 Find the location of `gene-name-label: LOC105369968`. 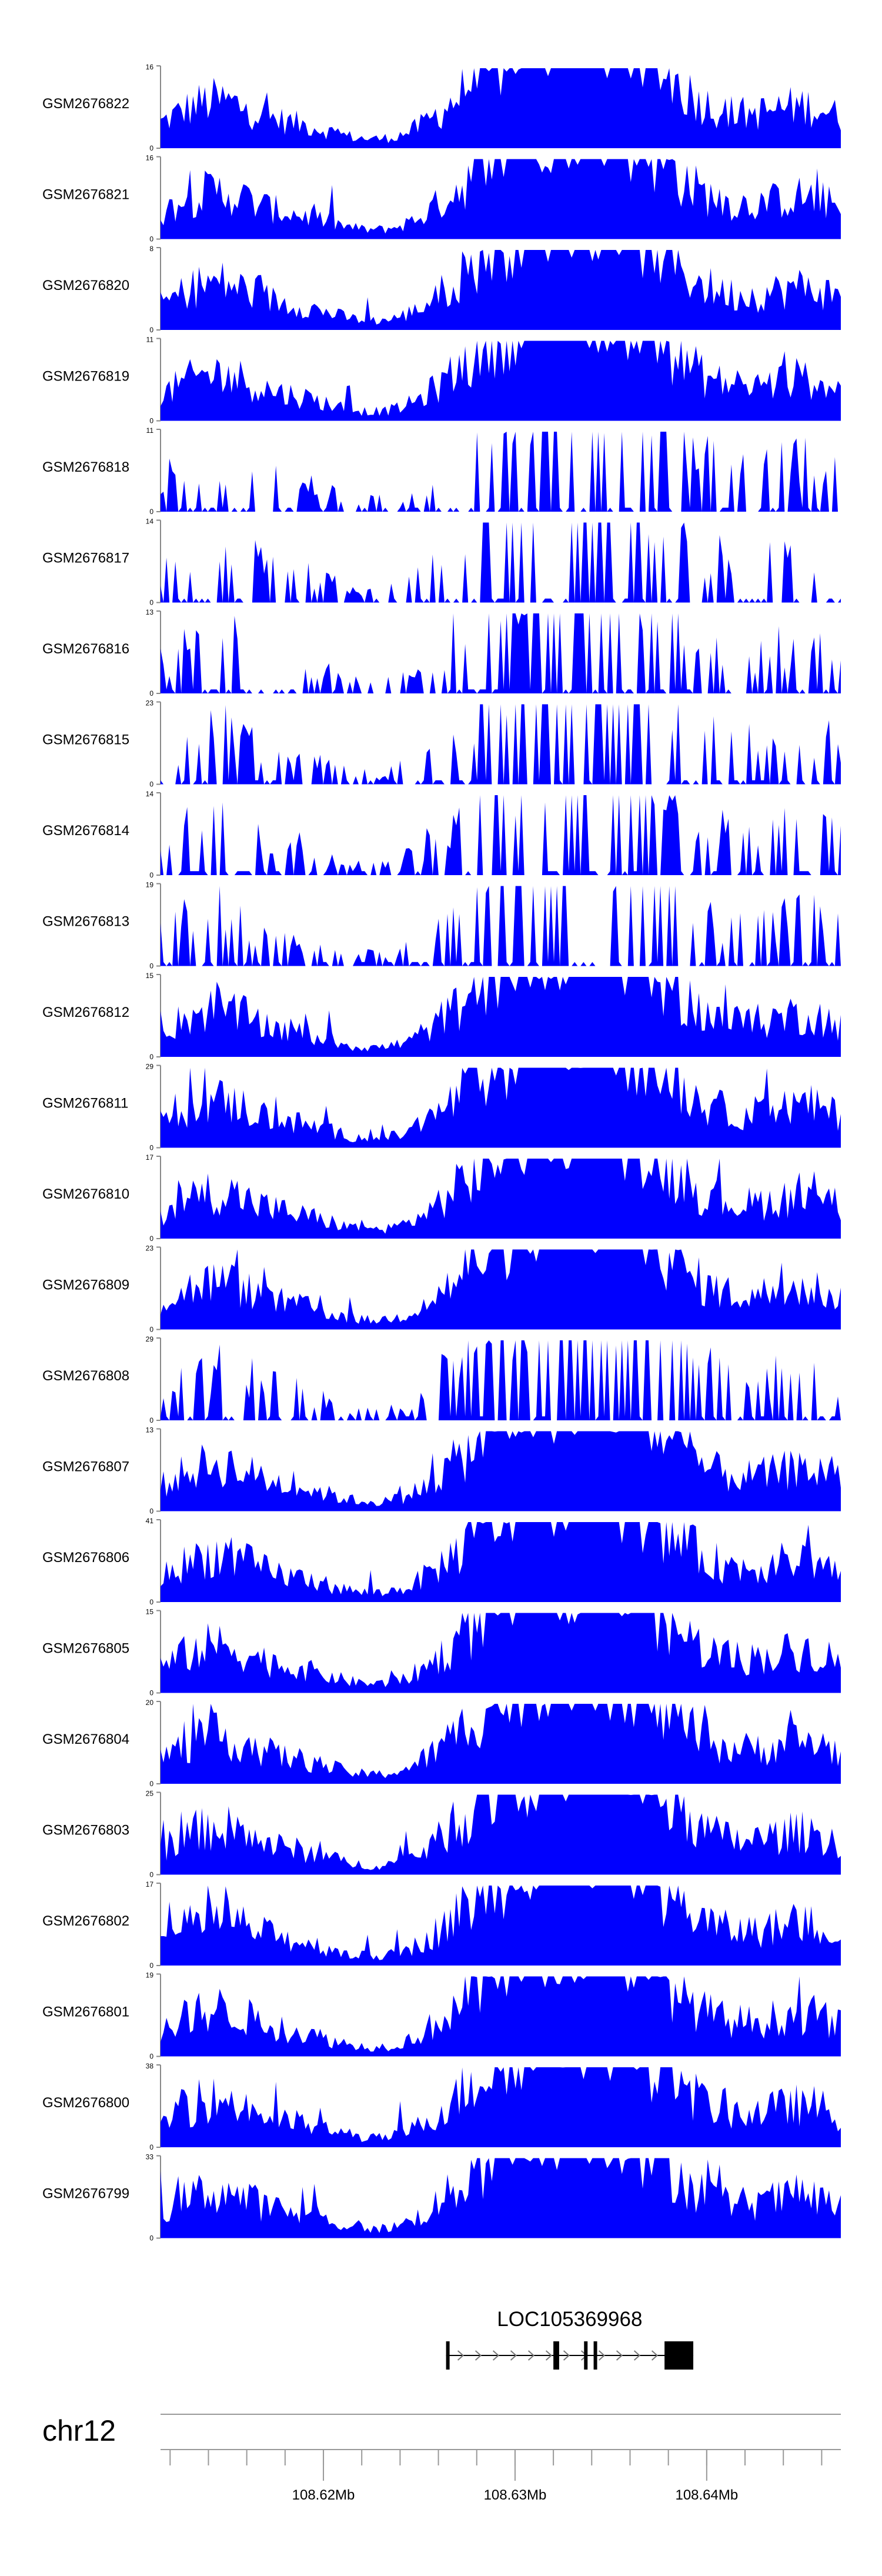

gene-name-label: LOC105369968 is located at coordinates (569, 2319).